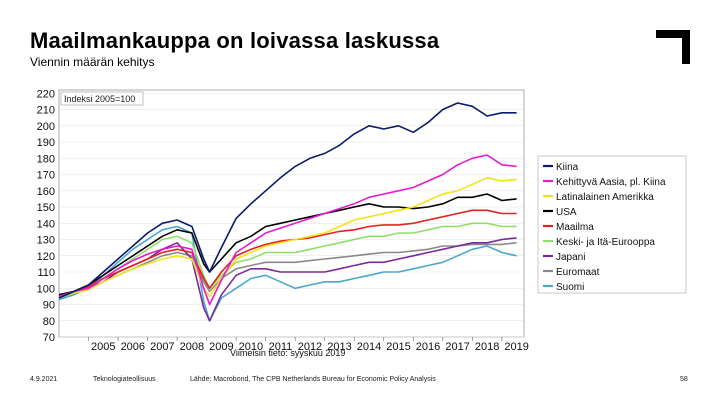 This screenshot has height=405, width=720. Describe the element at coordinates (369, 347) in the screenshot. I see `x-tick-label: 2014` at that location.